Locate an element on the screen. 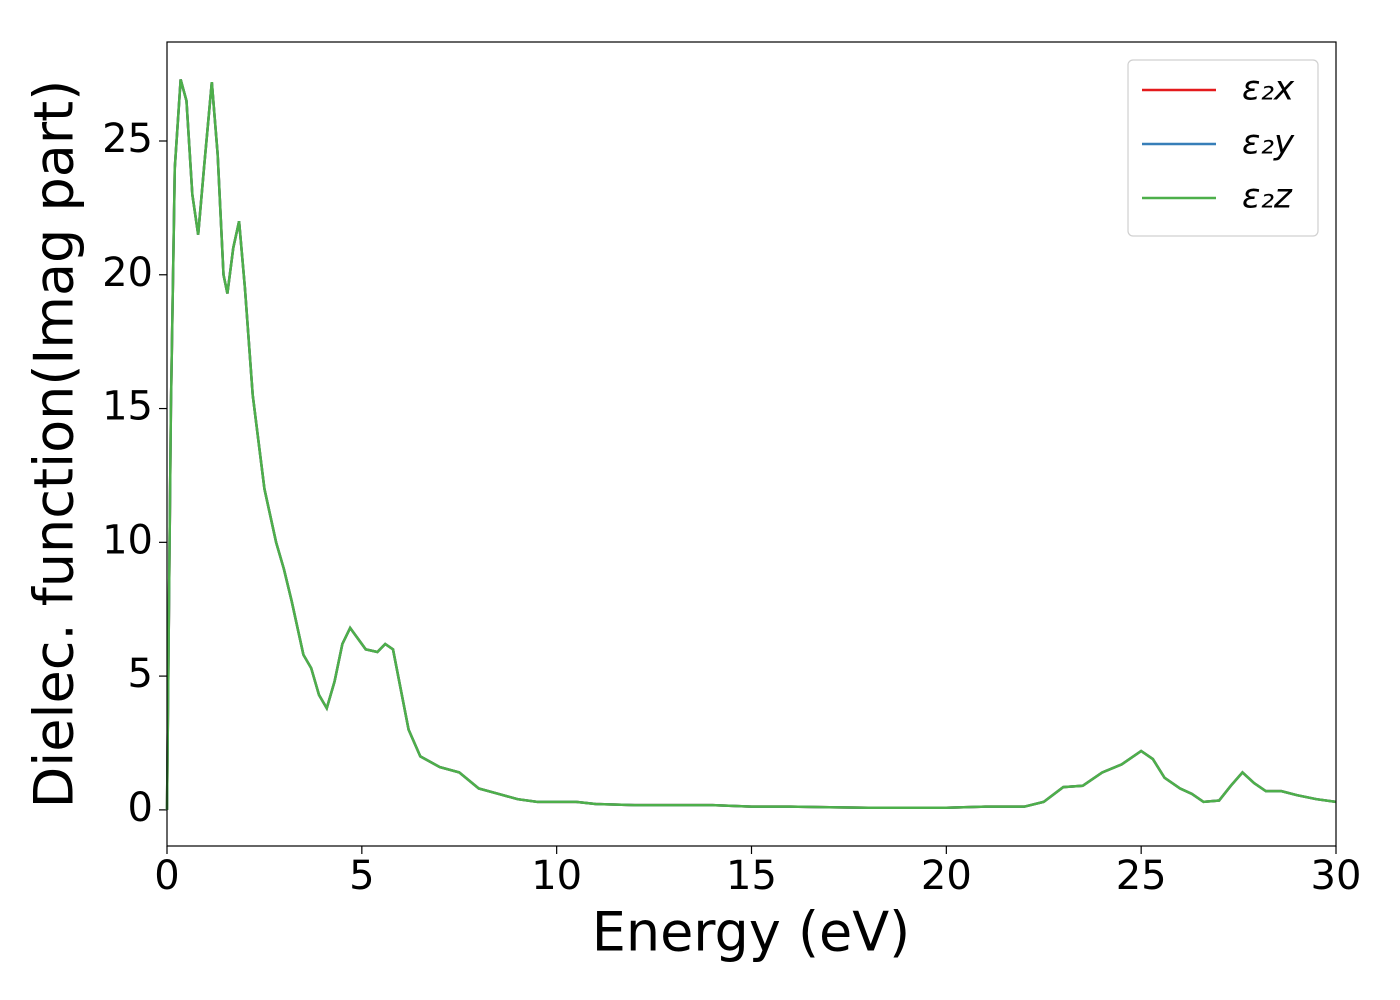 The width and height of the screenshot is (1400, 1000). x-tick-label: 20 is located at coordinates (946, 876).